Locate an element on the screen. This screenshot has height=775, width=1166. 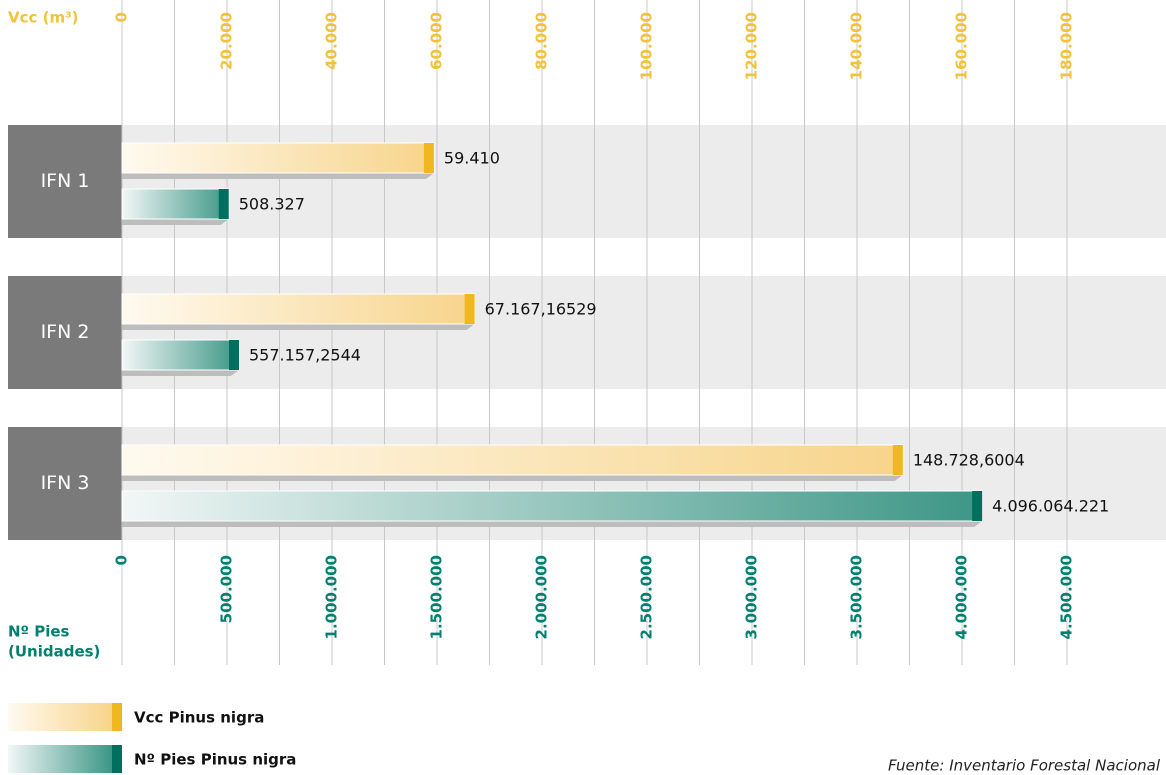
category-label: IFN 3 is located at coordinates (65, 483).